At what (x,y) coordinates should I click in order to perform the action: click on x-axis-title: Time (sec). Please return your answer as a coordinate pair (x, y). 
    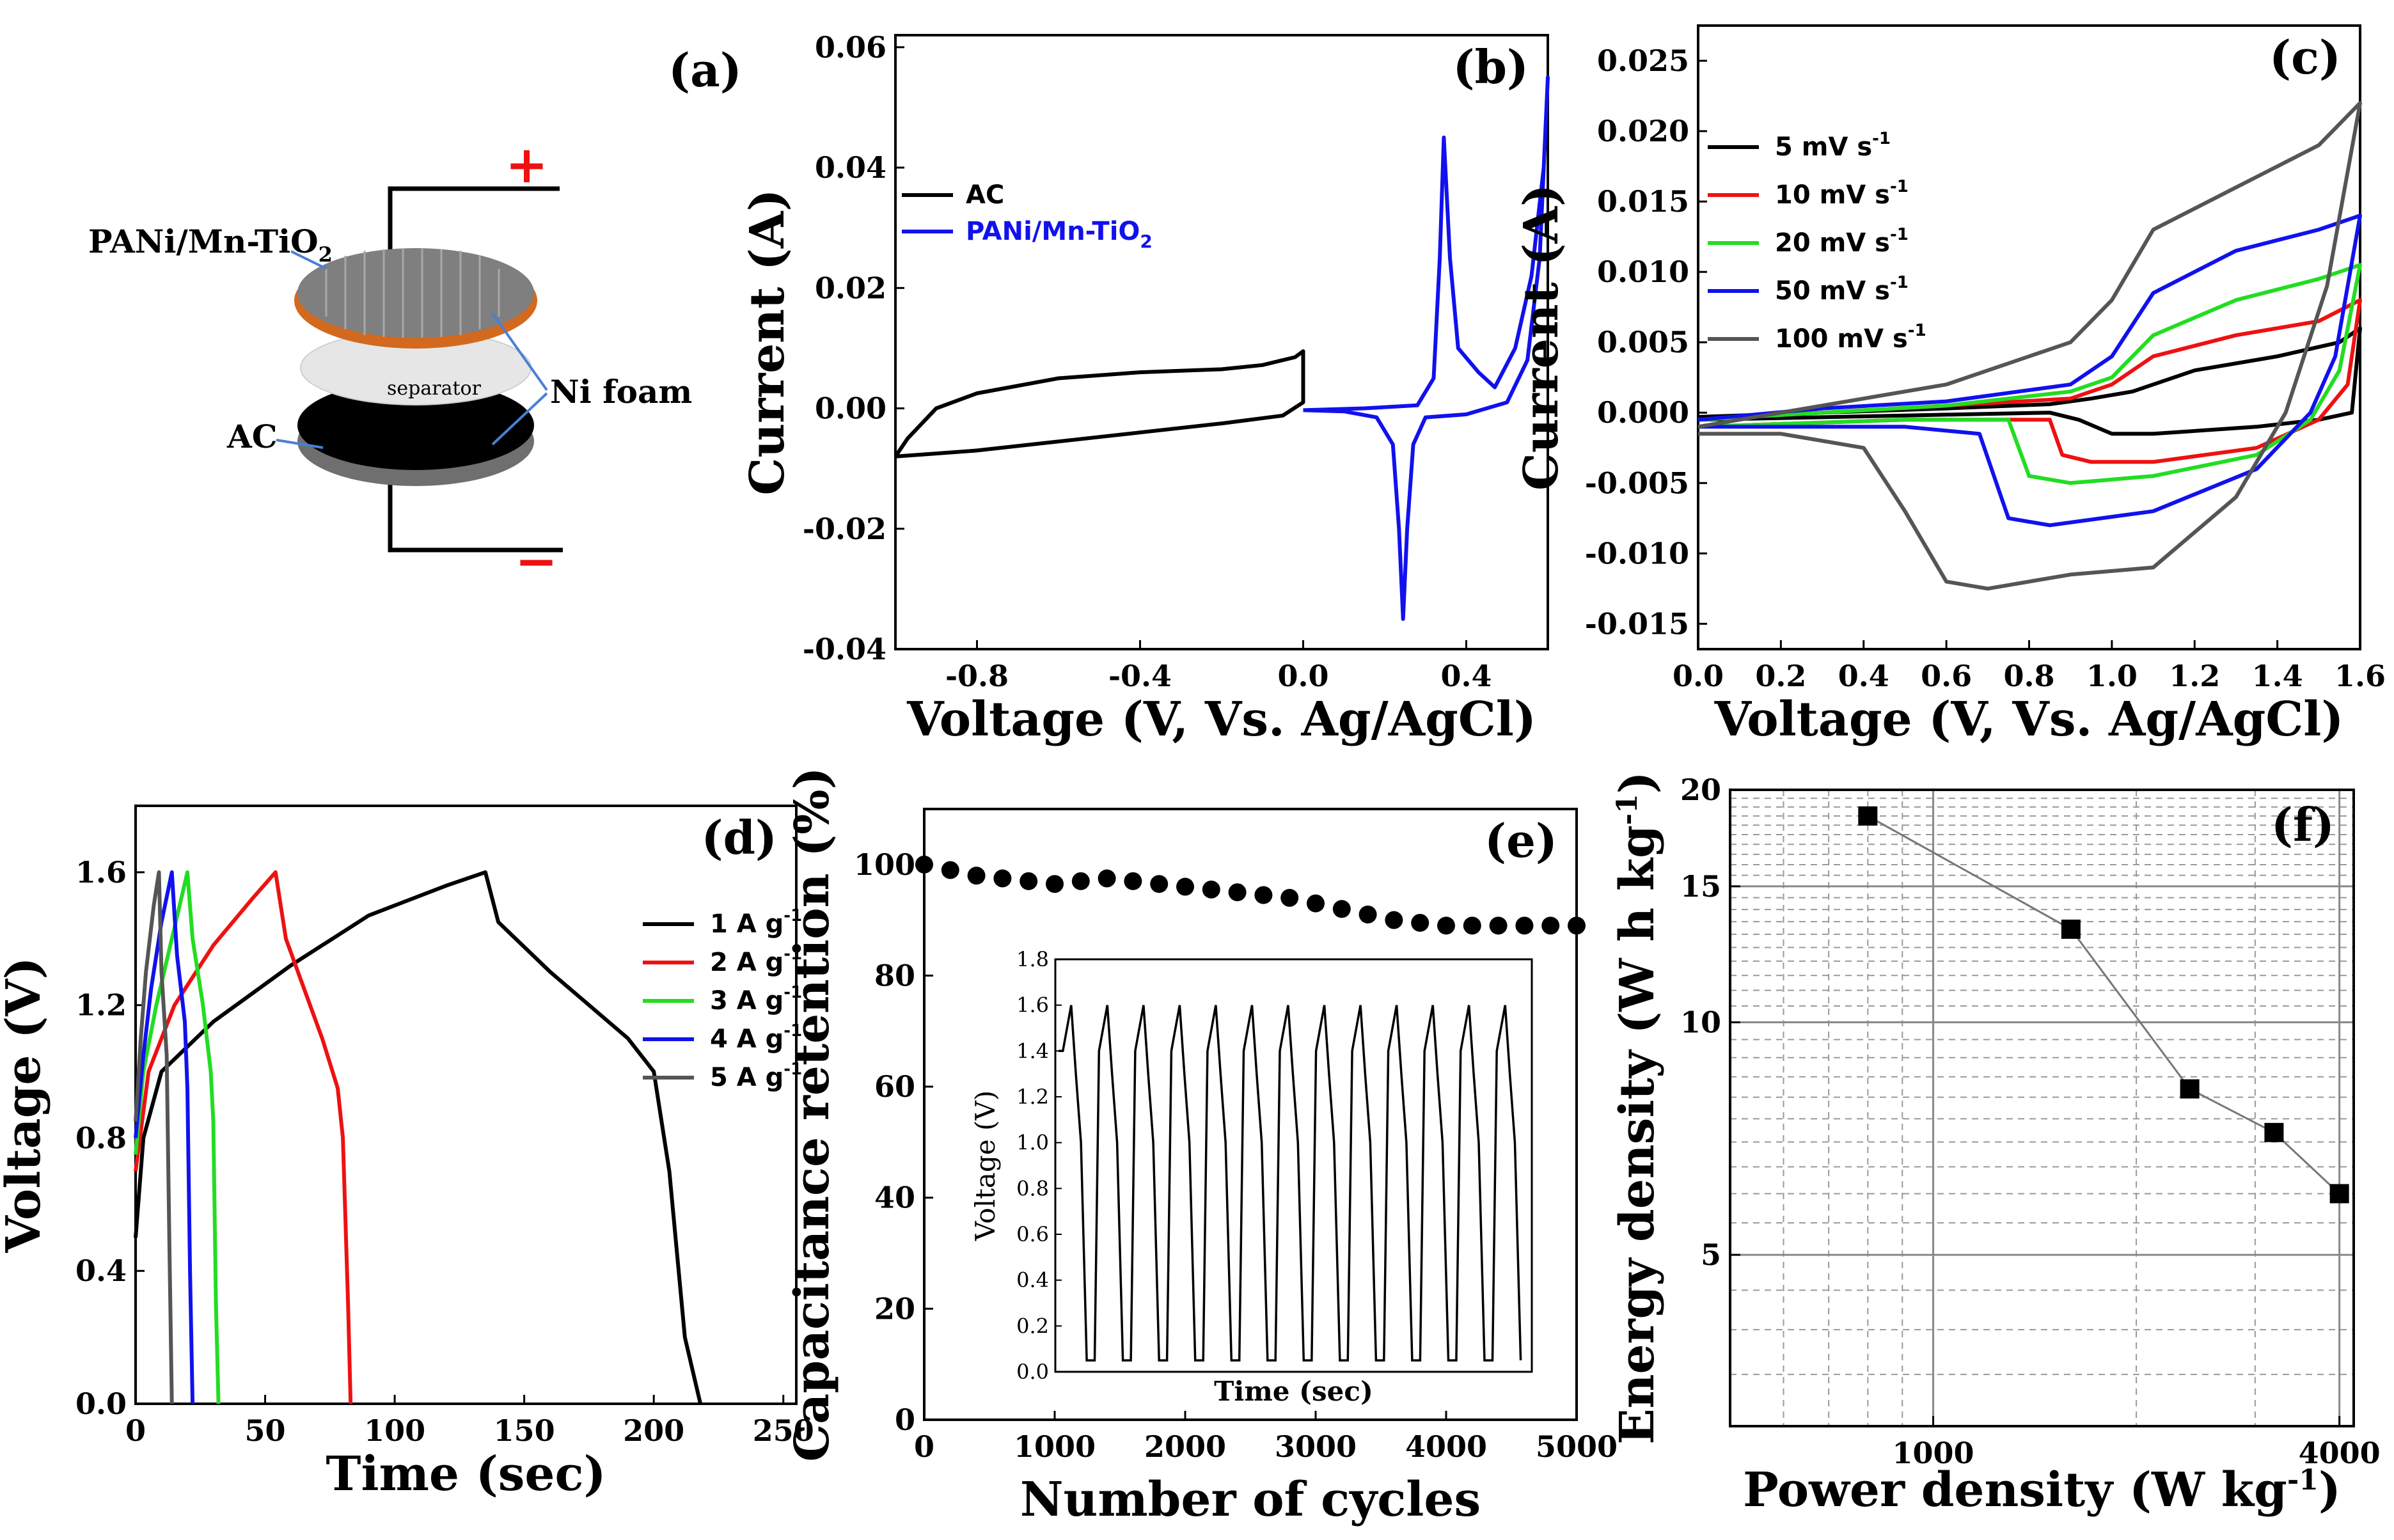
    Looking at the image, I should click on (466, 1474).